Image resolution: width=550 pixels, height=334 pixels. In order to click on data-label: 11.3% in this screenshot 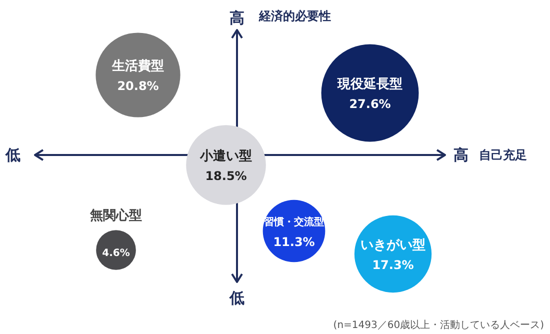, I will do `click(294, 242)`.